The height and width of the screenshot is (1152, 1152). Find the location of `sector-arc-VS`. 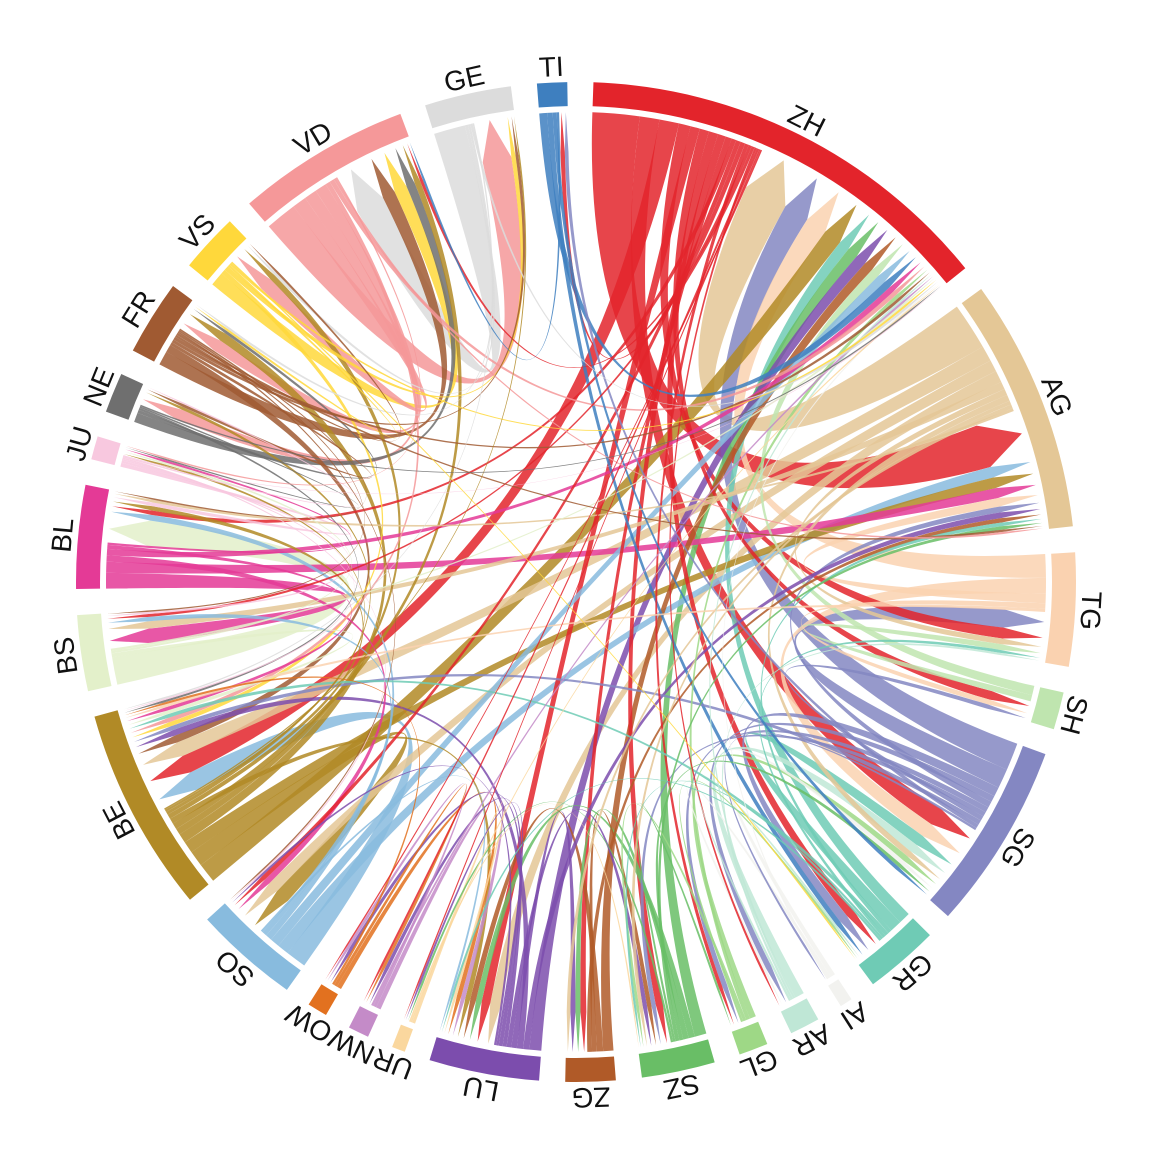

sector-arc-VS is located at coordinates (218, 251).